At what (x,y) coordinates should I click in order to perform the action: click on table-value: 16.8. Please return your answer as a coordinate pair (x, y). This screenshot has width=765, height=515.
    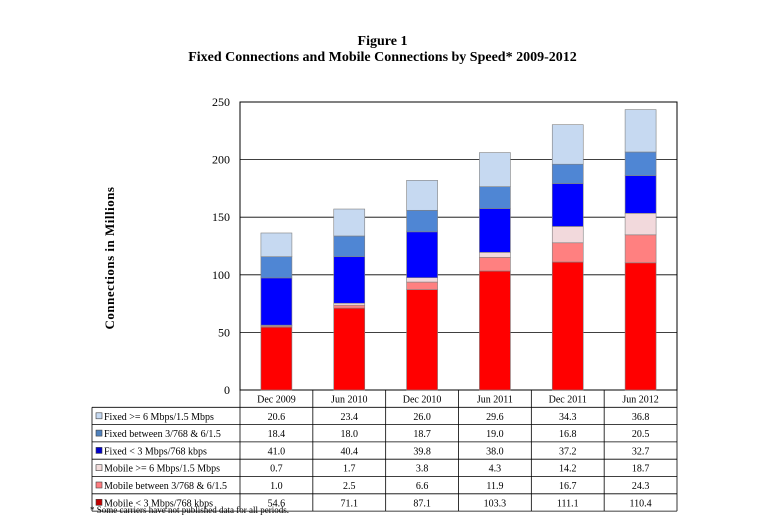
    Looking at the image, I should click on (568, 434).